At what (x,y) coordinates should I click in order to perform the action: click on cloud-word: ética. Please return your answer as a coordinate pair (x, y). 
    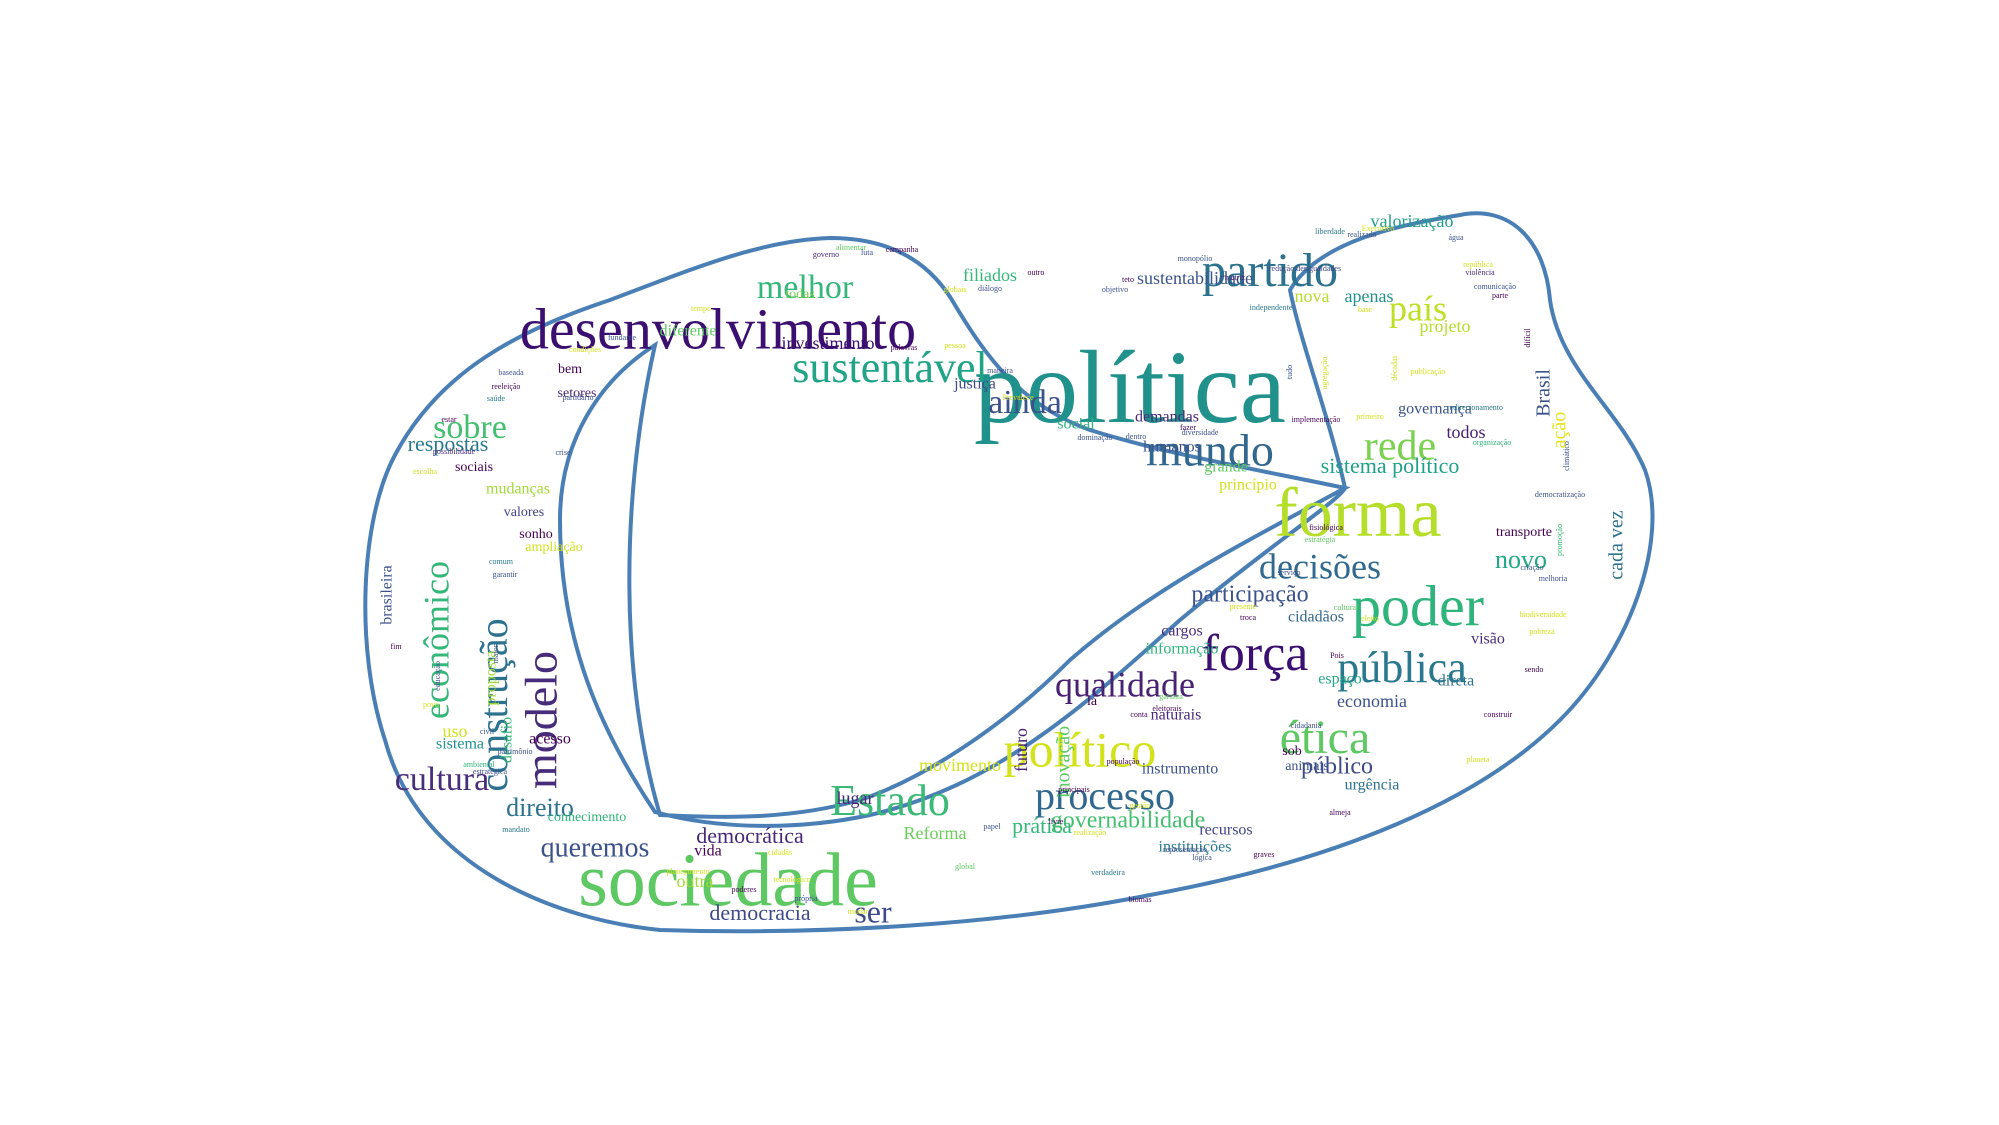
    Looking at the image, I should click on (1325, 737).